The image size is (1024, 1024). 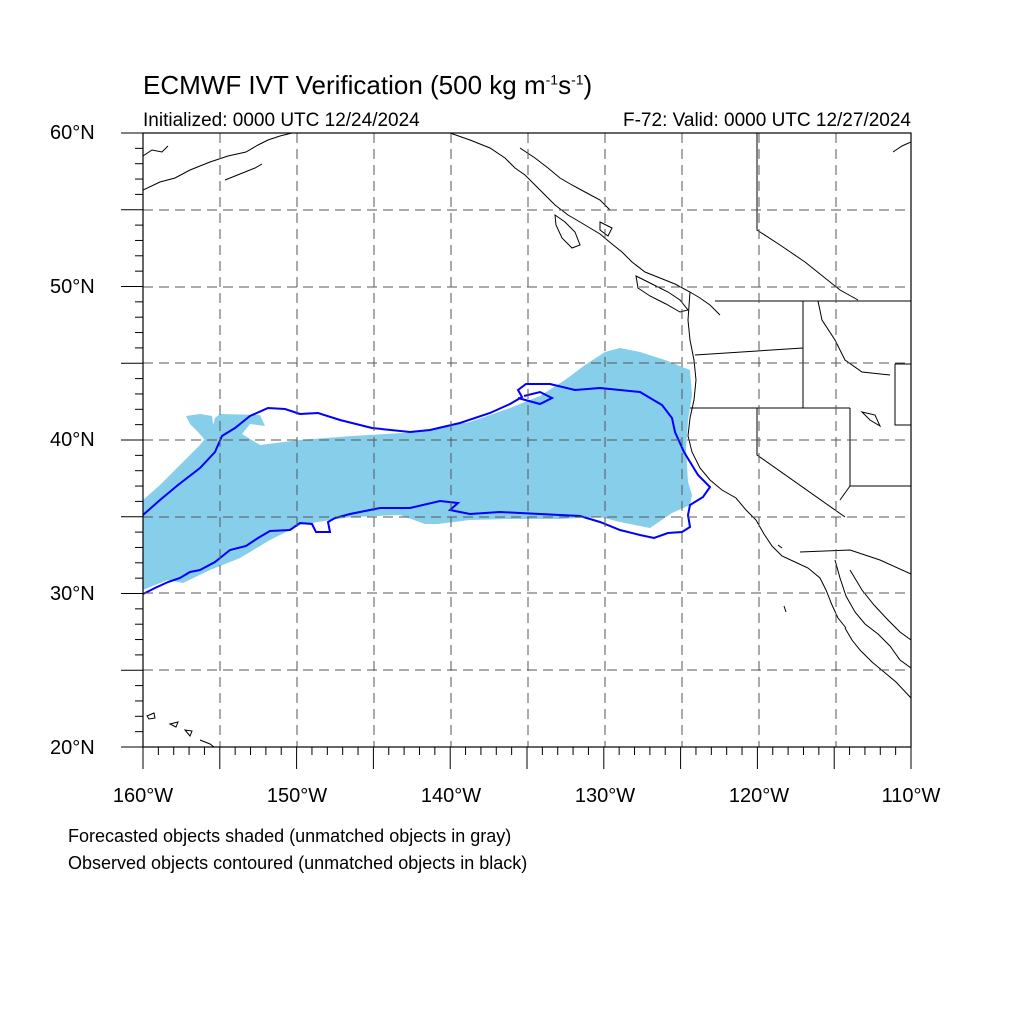 What do you see at coordinates (759, 796) in the screenshot?
I see `lon-label-120w: 120°W` at bounding box center [759, 796].